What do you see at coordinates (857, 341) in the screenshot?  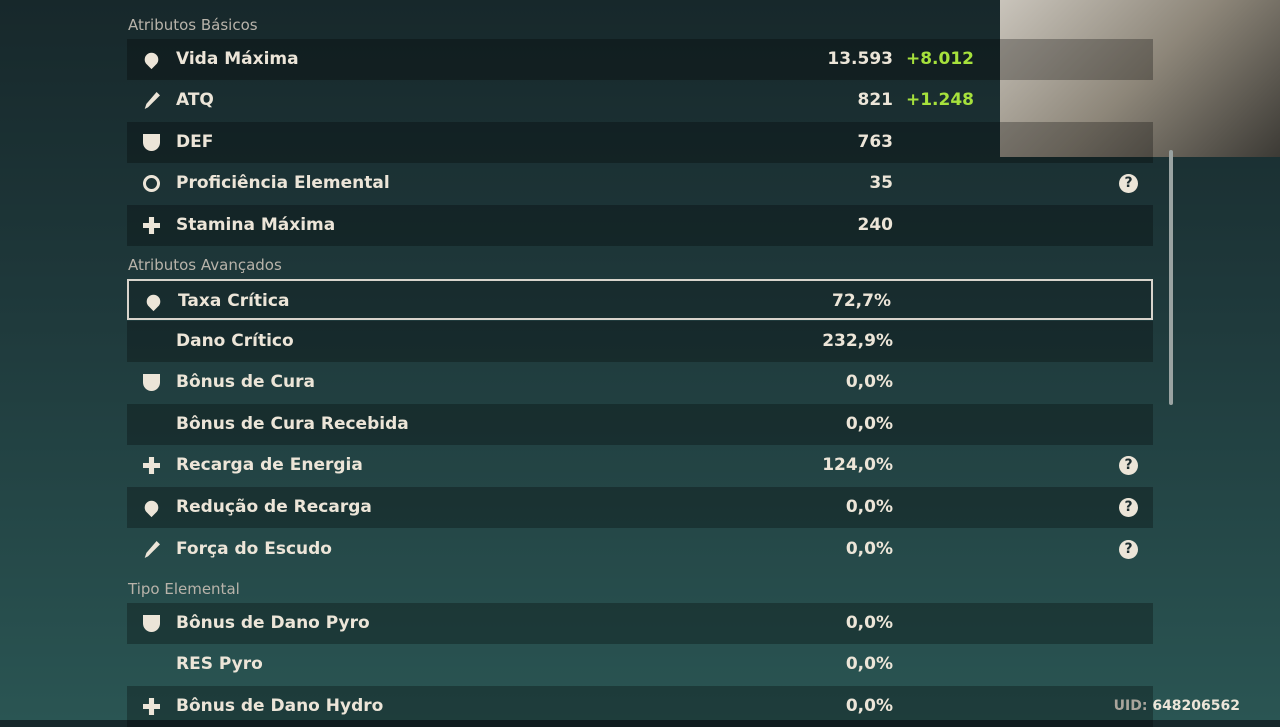 I see `attribute-value: 232,9%` at bounding box center [857, 341].